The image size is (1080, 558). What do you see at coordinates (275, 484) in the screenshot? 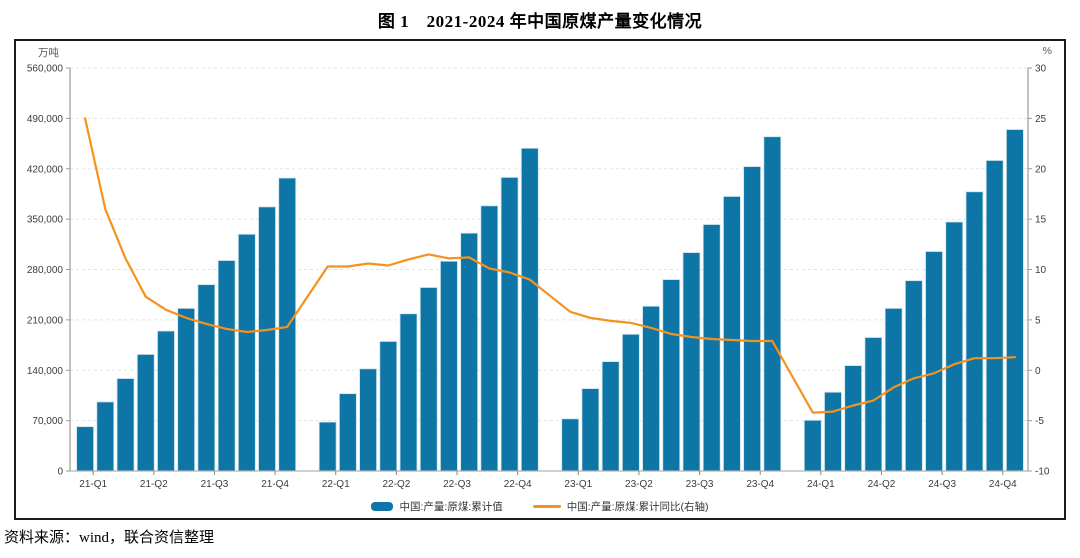
I see `x-tick-label: 21-Q4` at bounding box center [275, 484].